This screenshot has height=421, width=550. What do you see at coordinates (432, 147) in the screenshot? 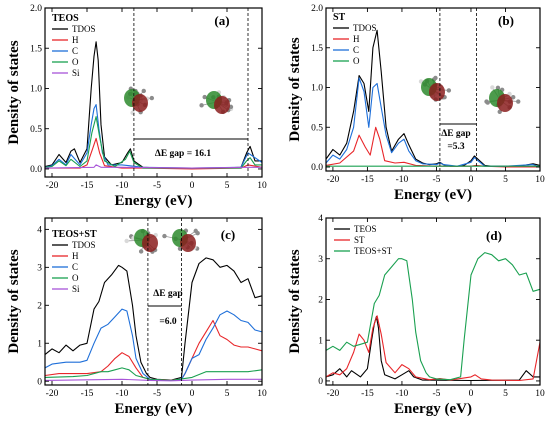
I see `series-line-h` at bounding box center [432, 147].